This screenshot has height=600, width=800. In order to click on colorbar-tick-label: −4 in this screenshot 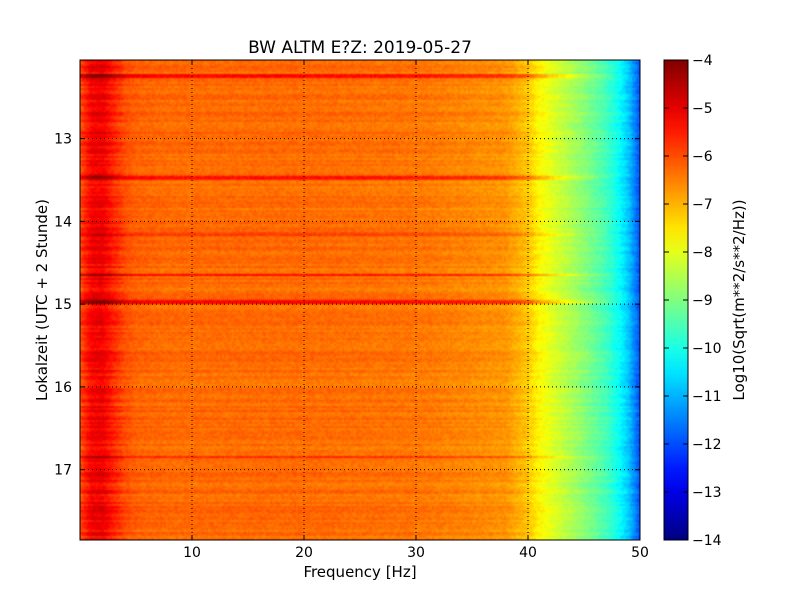, I will do `click(702, 61)`.